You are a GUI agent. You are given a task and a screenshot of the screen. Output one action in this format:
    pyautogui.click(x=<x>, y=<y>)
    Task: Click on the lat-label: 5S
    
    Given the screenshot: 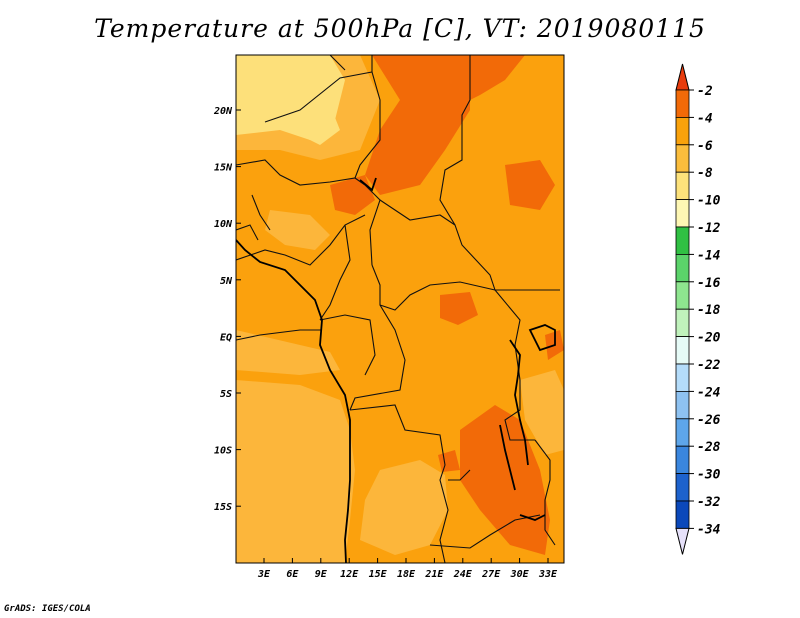 What is the action you would take?
    pyautogui.click(x=226, y=394)
    